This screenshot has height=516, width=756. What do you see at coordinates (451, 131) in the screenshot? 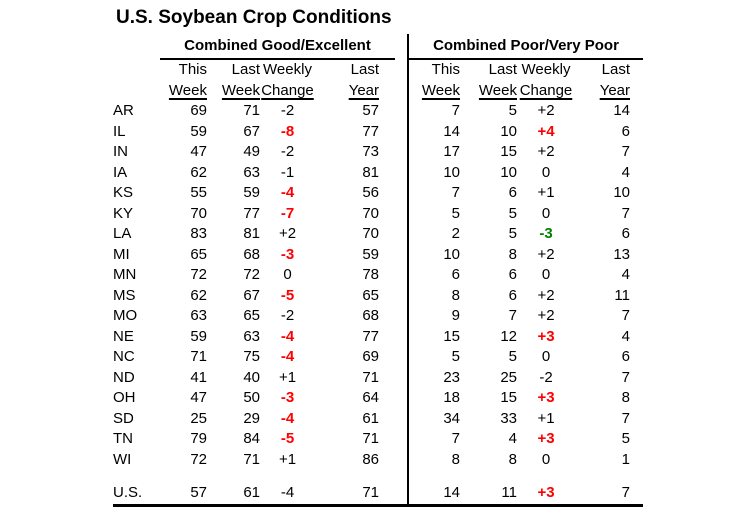
I see `pvp-this-week-cell: 14` at bounding box center [451, 131].